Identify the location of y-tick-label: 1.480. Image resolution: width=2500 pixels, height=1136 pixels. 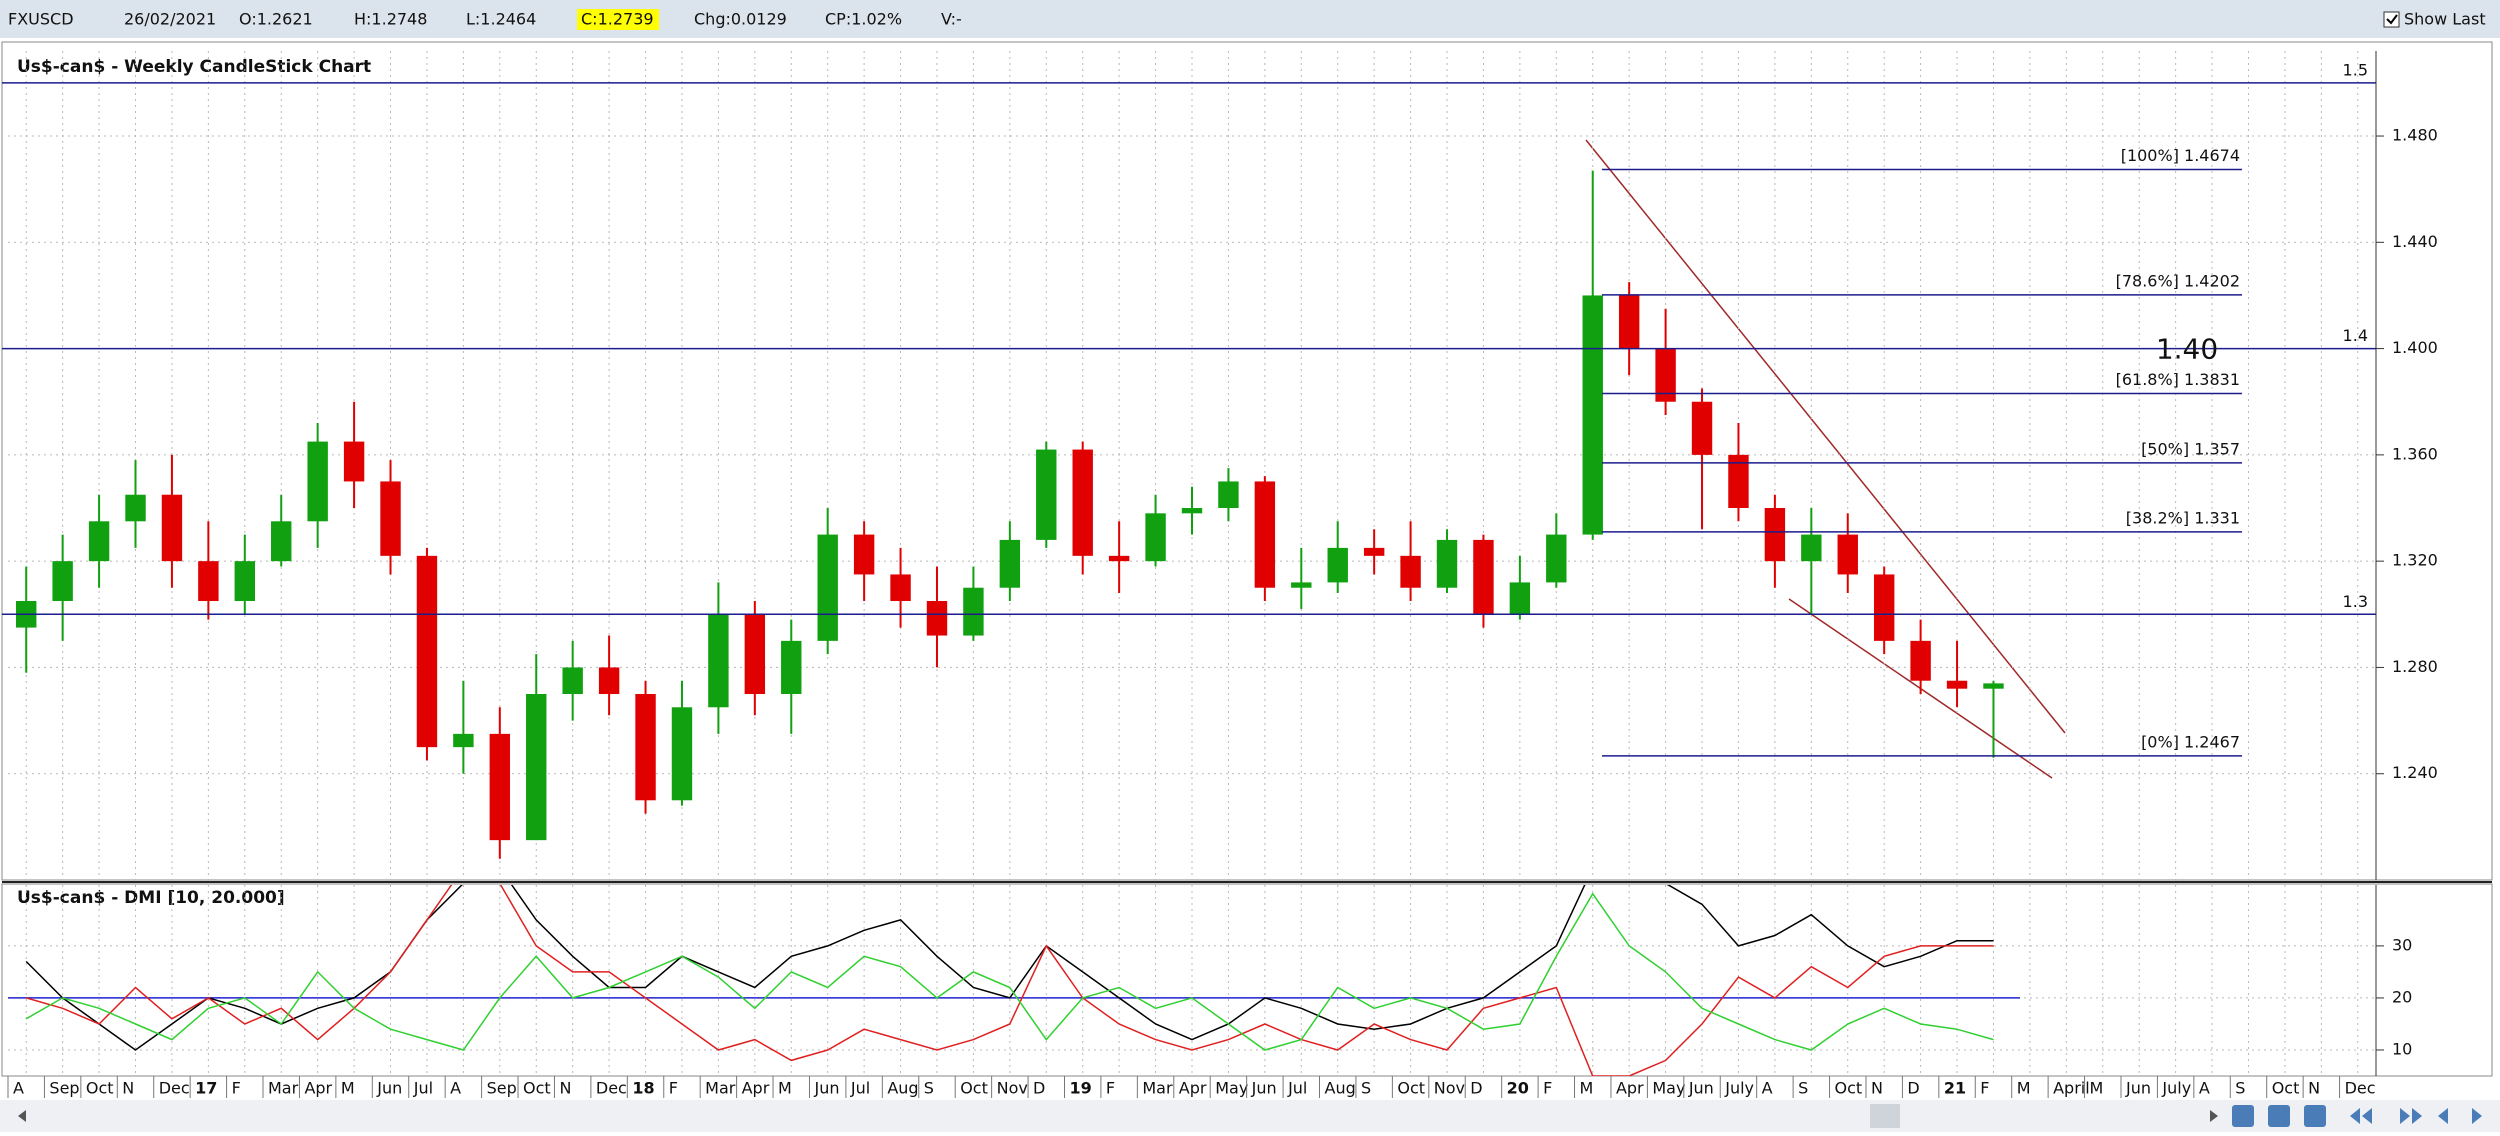
(2415, 135).